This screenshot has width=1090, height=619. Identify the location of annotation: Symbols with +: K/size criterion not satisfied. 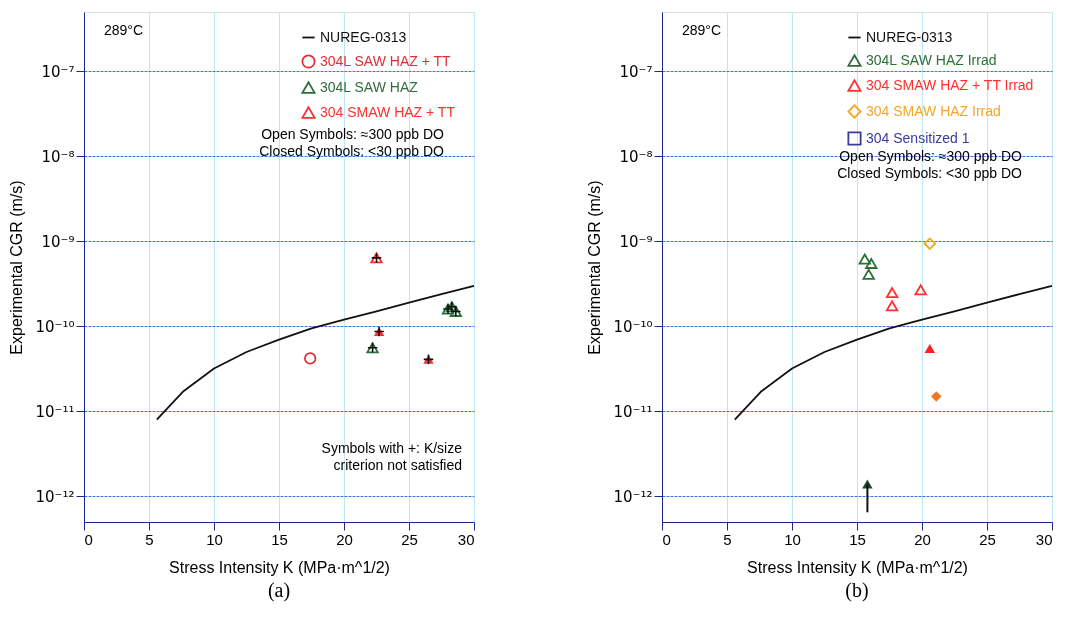
(392, 456).